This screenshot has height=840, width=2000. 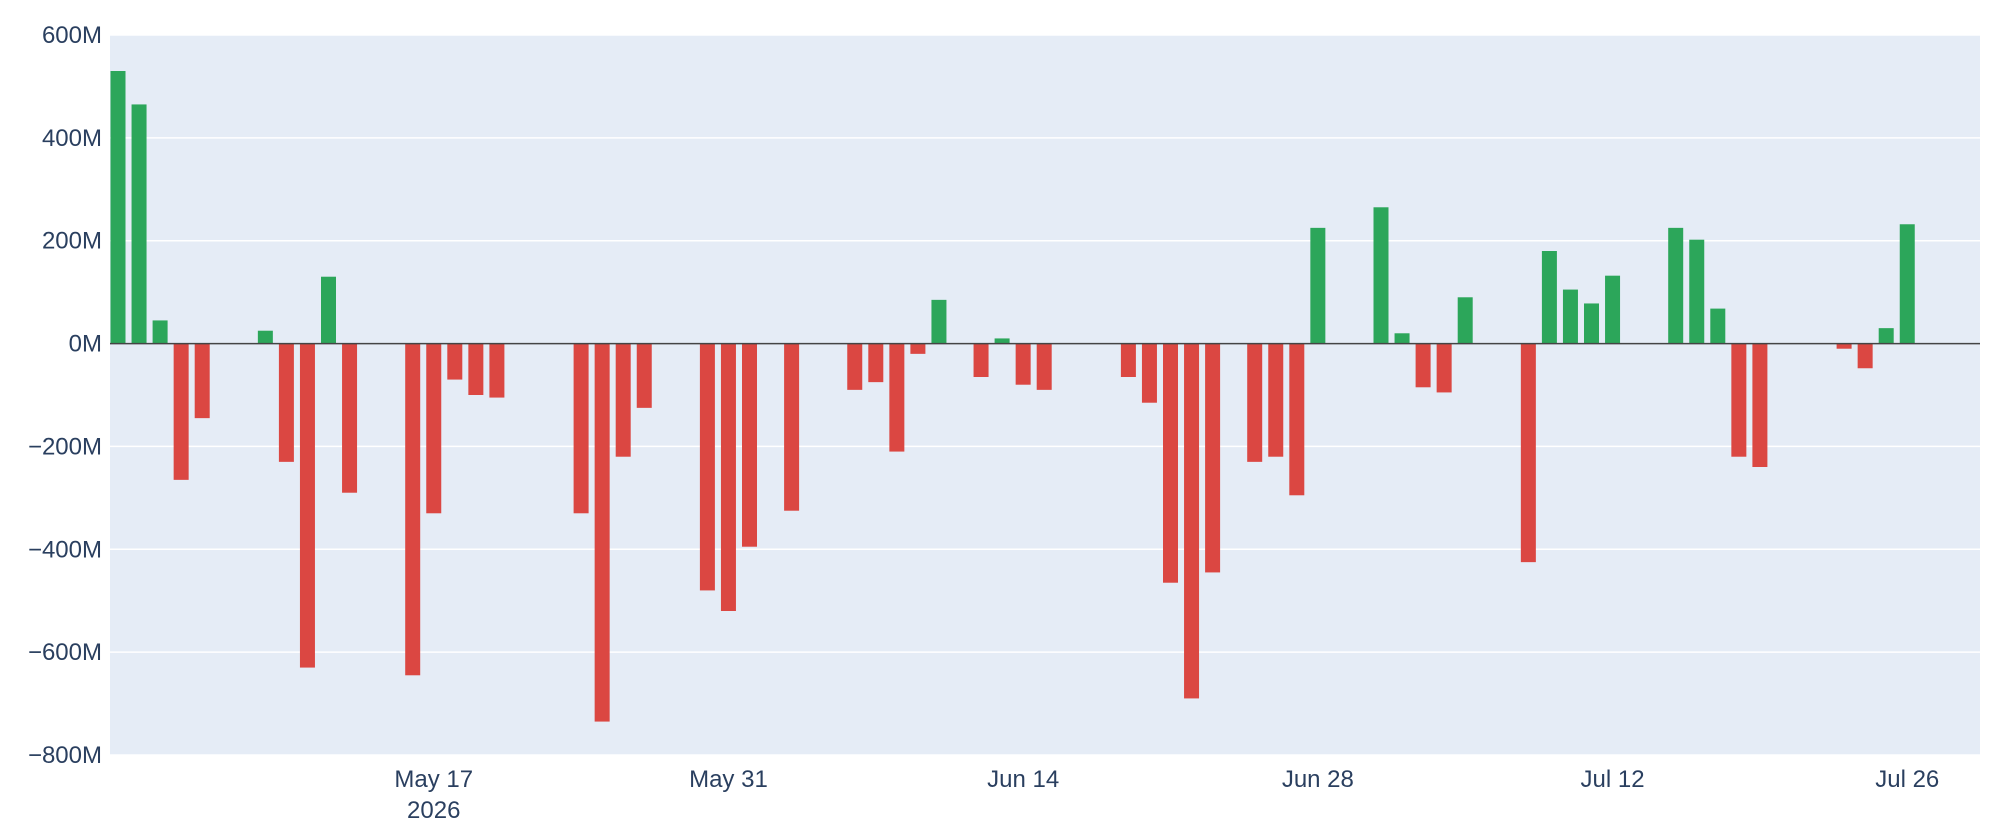 What do you see at coordinates (728, 779) in the screenshot?
I see `x-tick-label: May 31` at bounding box center [728, 779].